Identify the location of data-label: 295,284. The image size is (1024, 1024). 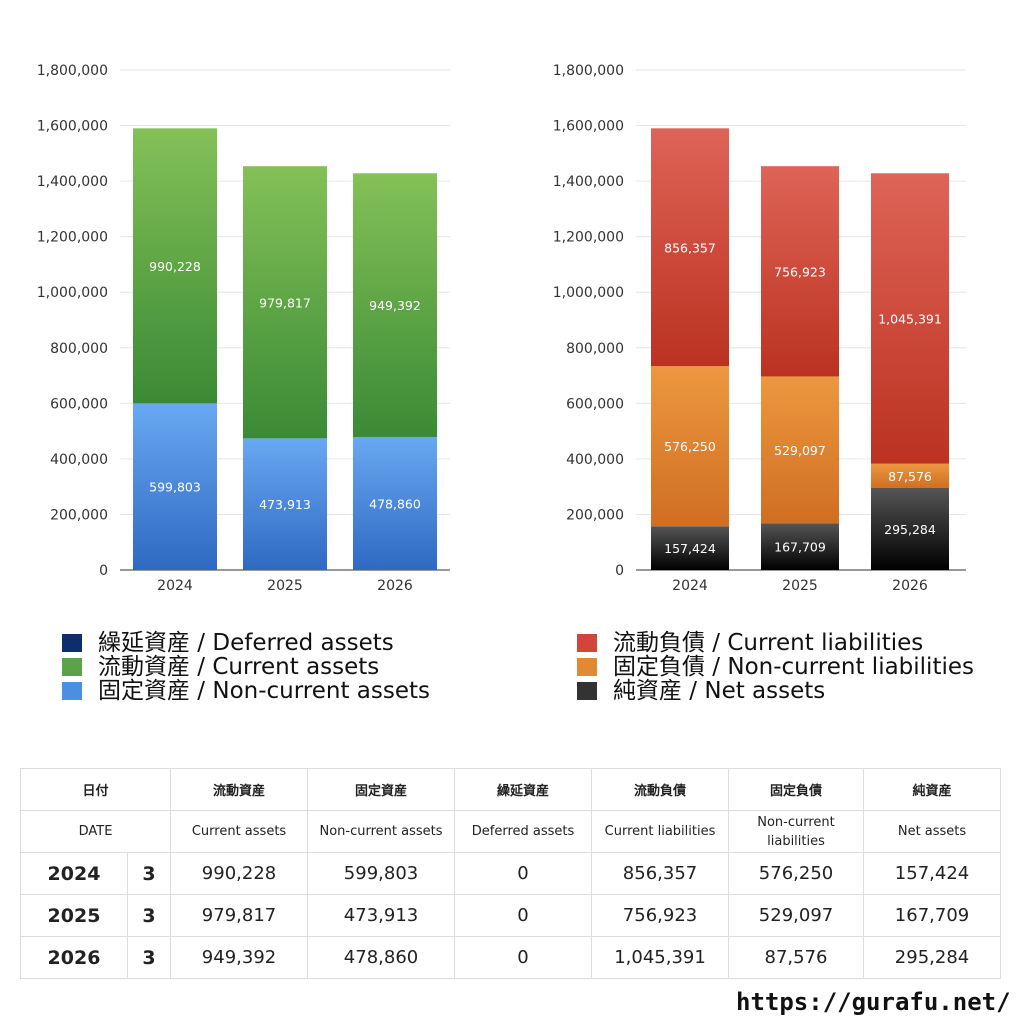
(910, 529).